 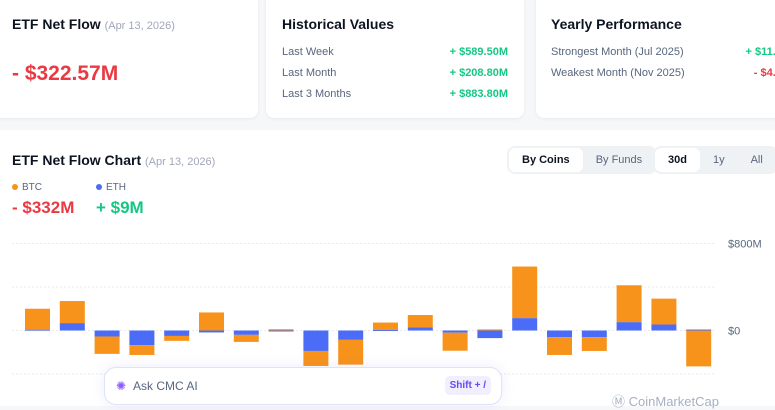 I want to click on chart-title: ETF Net Flow Chart (Apr 13, 2026), so click(x=114, y=160).